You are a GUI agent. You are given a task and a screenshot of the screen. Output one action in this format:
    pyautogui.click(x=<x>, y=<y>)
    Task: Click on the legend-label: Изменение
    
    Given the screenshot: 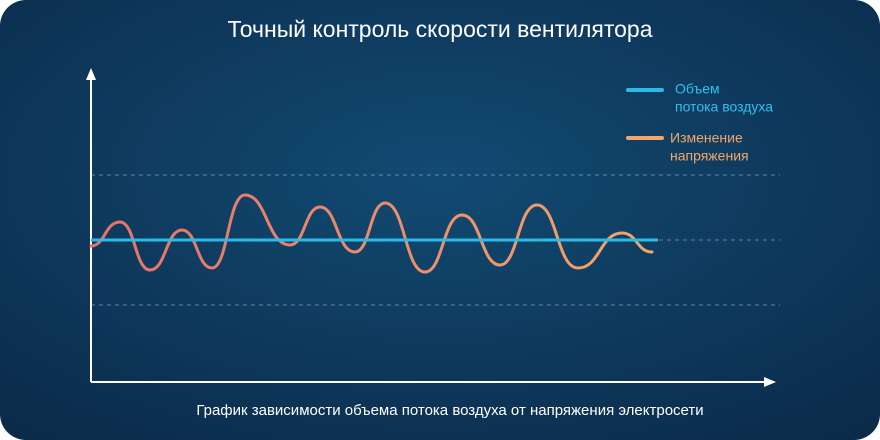 What is the action you would take?
    pyautogui.click(x=706, y=138)
    